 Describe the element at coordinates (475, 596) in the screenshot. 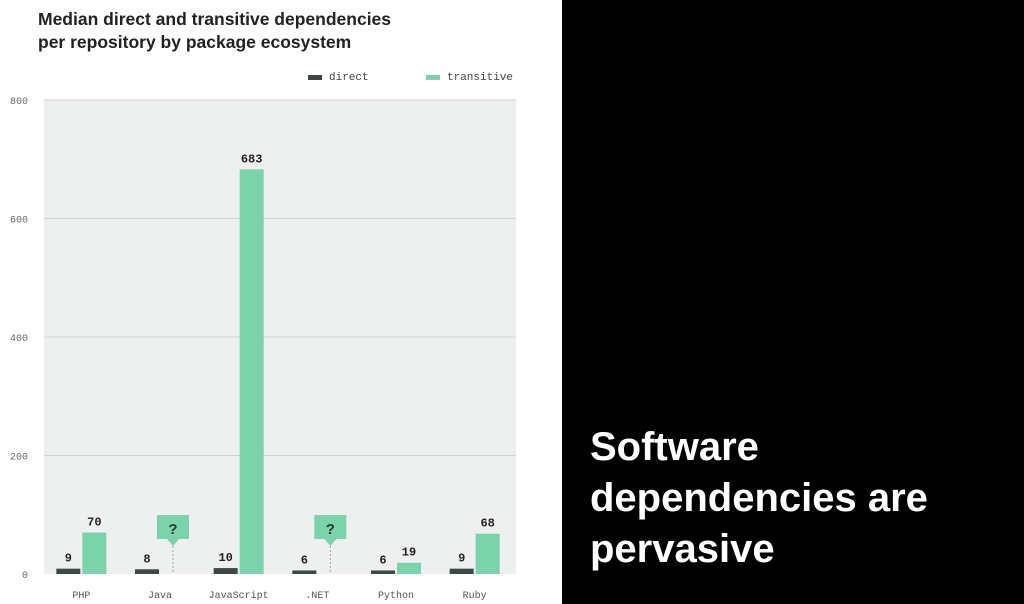

I see `x-tick-label: Ruby` at that location.